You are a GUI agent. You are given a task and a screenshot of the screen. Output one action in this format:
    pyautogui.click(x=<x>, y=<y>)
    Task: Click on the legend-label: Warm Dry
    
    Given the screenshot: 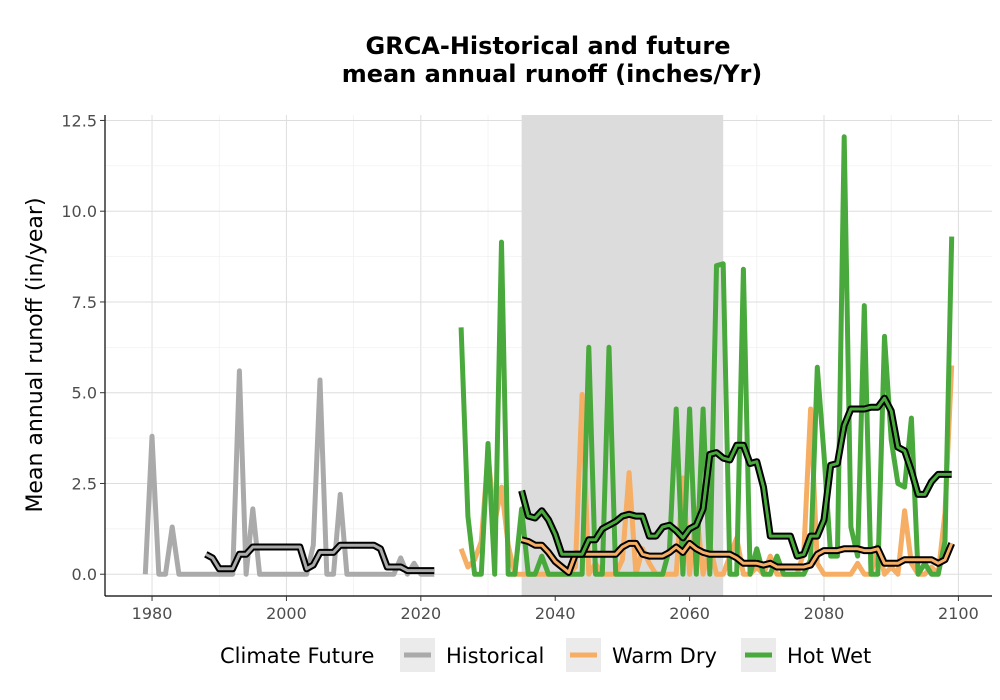 What is the action you would take?
    pyautogui.click(x=664, y=656)
    